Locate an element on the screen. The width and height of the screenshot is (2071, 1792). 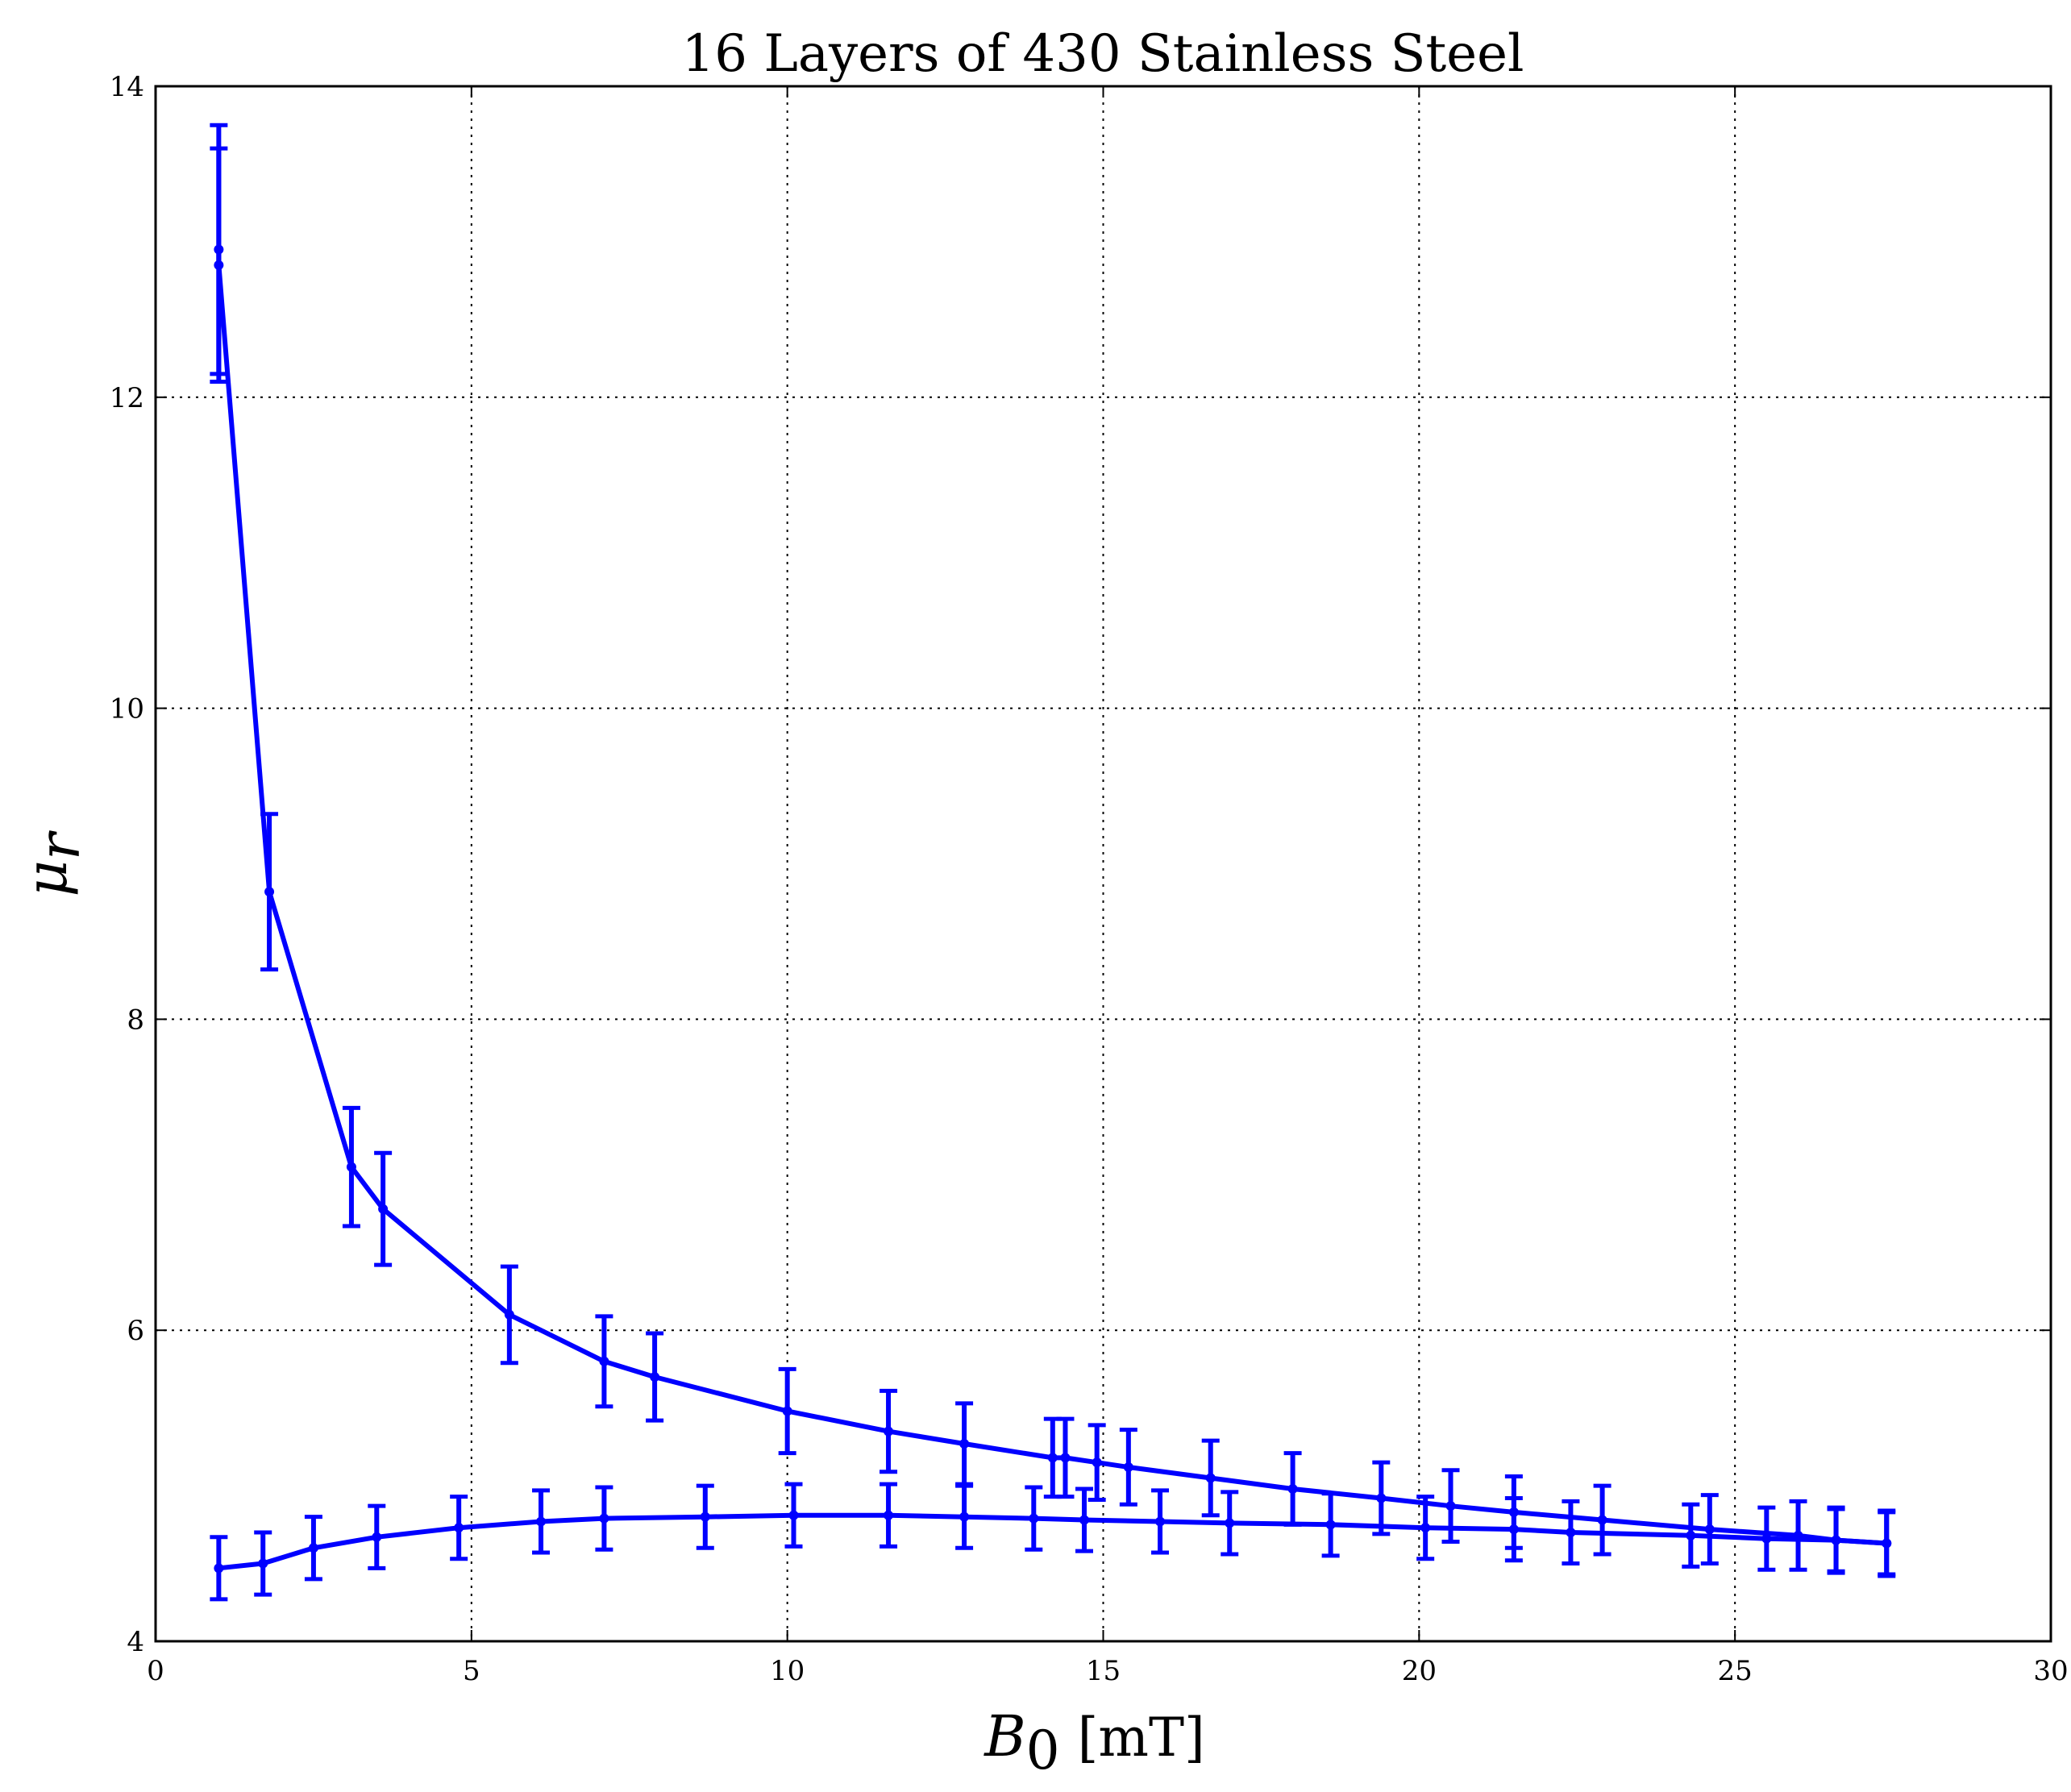
y-tick-label: 10 is located at coordinates (127, 709).